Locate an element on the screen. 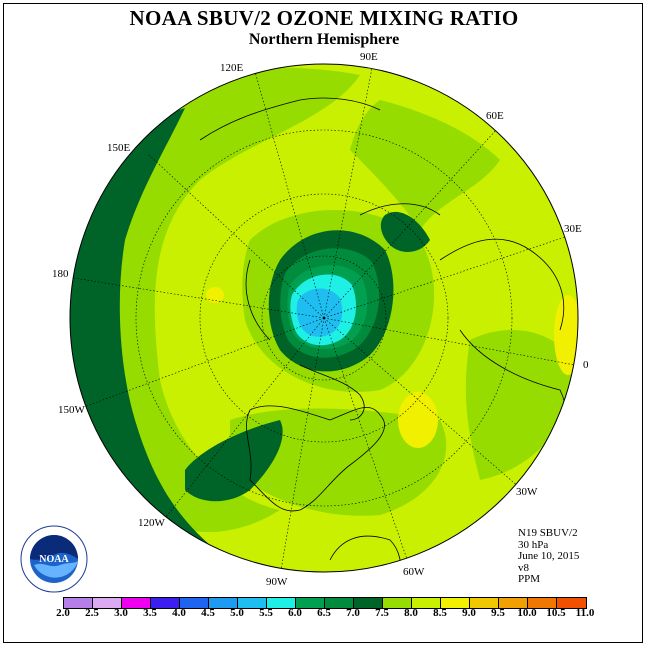  color-bar-tick-label: 6.0 is located at coordinates (295, 613).